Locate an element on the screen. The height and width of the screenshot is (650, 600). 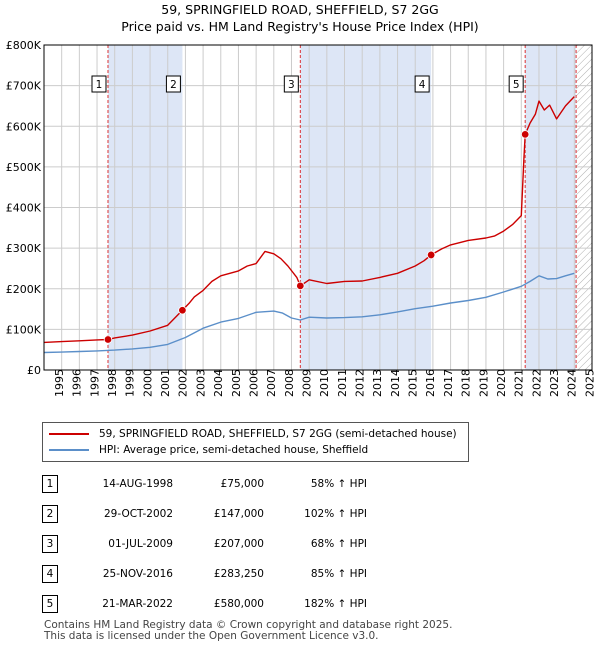
x-tick-label: 2006 is located at coordinates (253, 383).